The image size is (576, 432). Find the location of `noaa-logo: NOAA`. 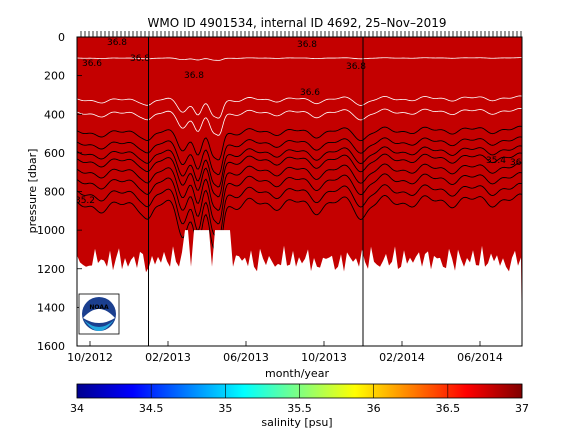

noaa-logo: NOAA is located at coordinates (99, 314).